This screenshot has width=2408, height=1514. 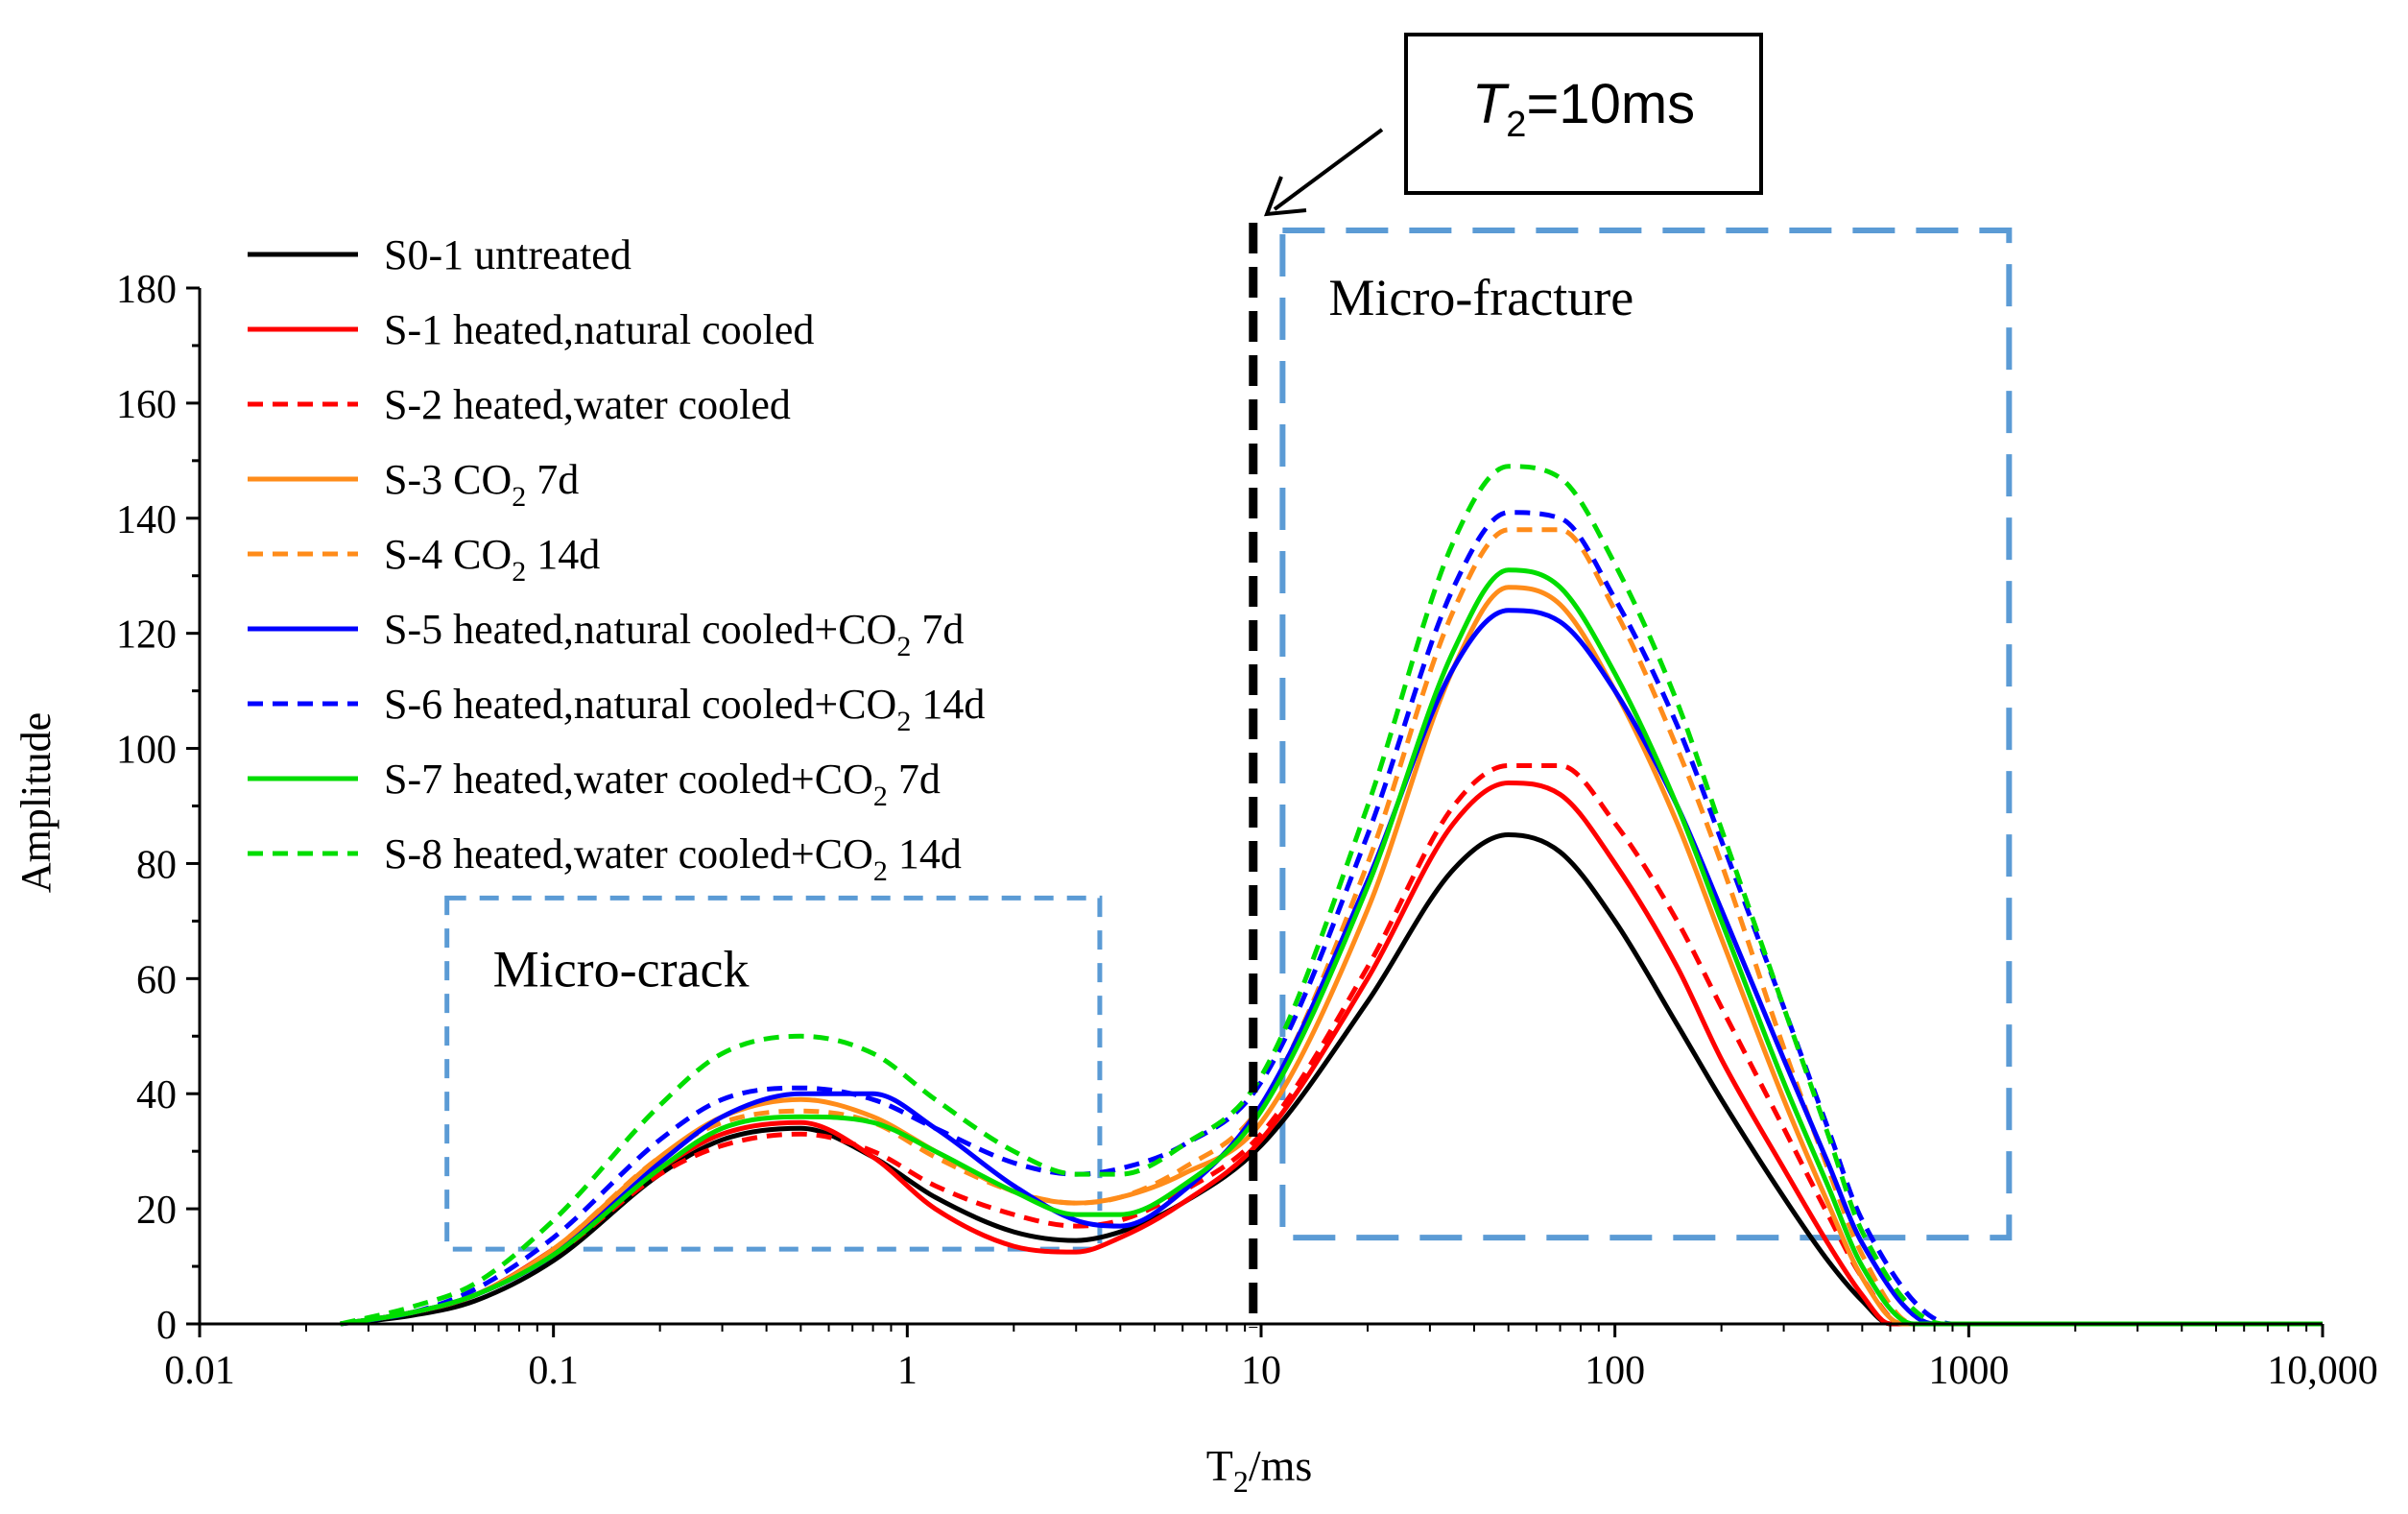 What do you see at coordinates (156, 1095) in the screenshot?
I see `y-tick-label-40: 40` at bounding box center [156, 1095].